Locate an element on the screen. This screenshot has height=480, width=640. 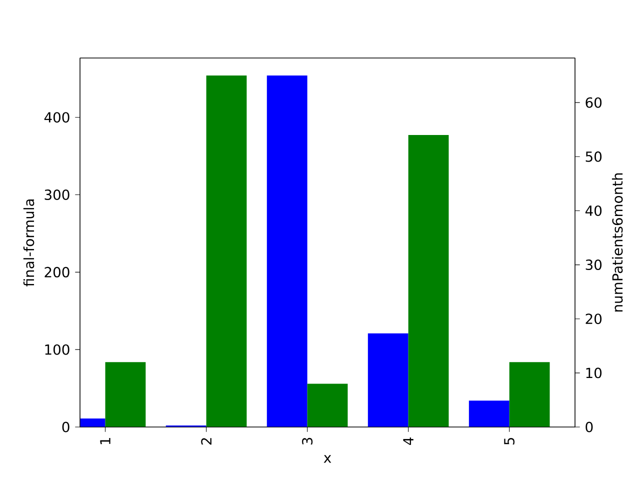
x-tick-label: 2 is located at coordinates (206, 441).